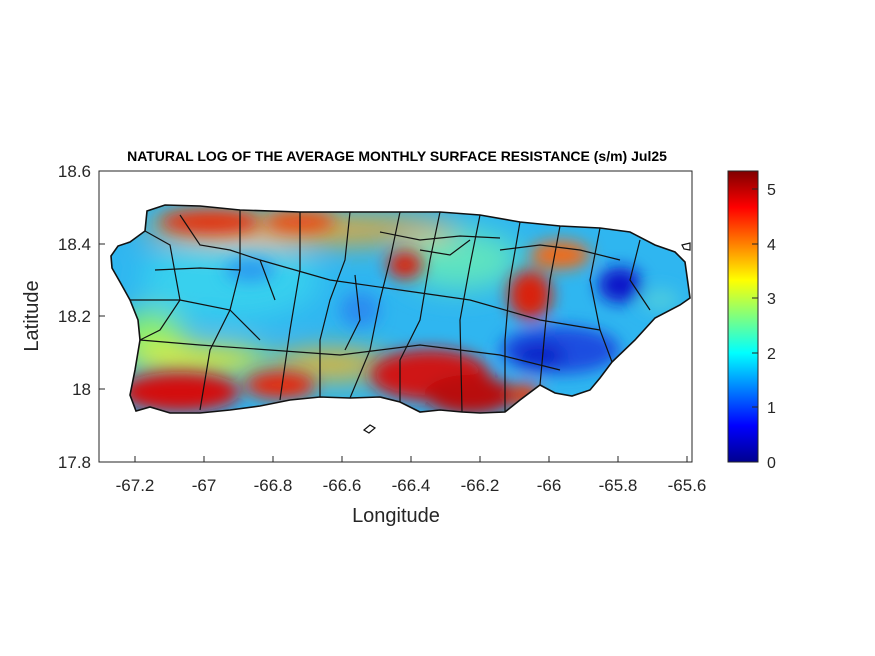 The width and height of the screenshot is (875, 656). Describe the element at coordinates (618, 485) in the screenshot. I see `x-tick-label: -65.8` at that location.